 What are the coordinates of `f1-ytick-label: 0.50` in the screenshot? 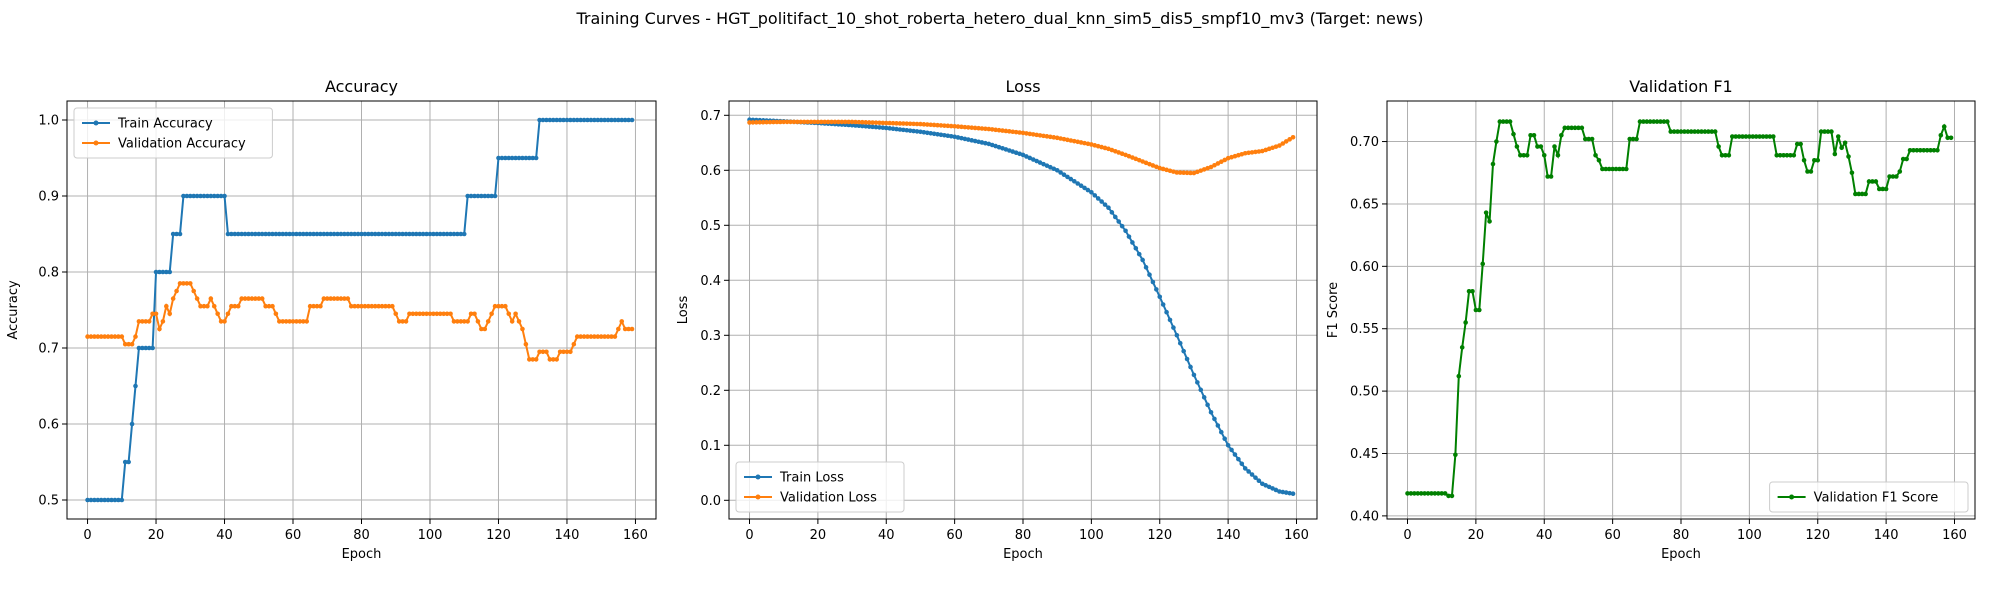 It's located at (1364, 392).